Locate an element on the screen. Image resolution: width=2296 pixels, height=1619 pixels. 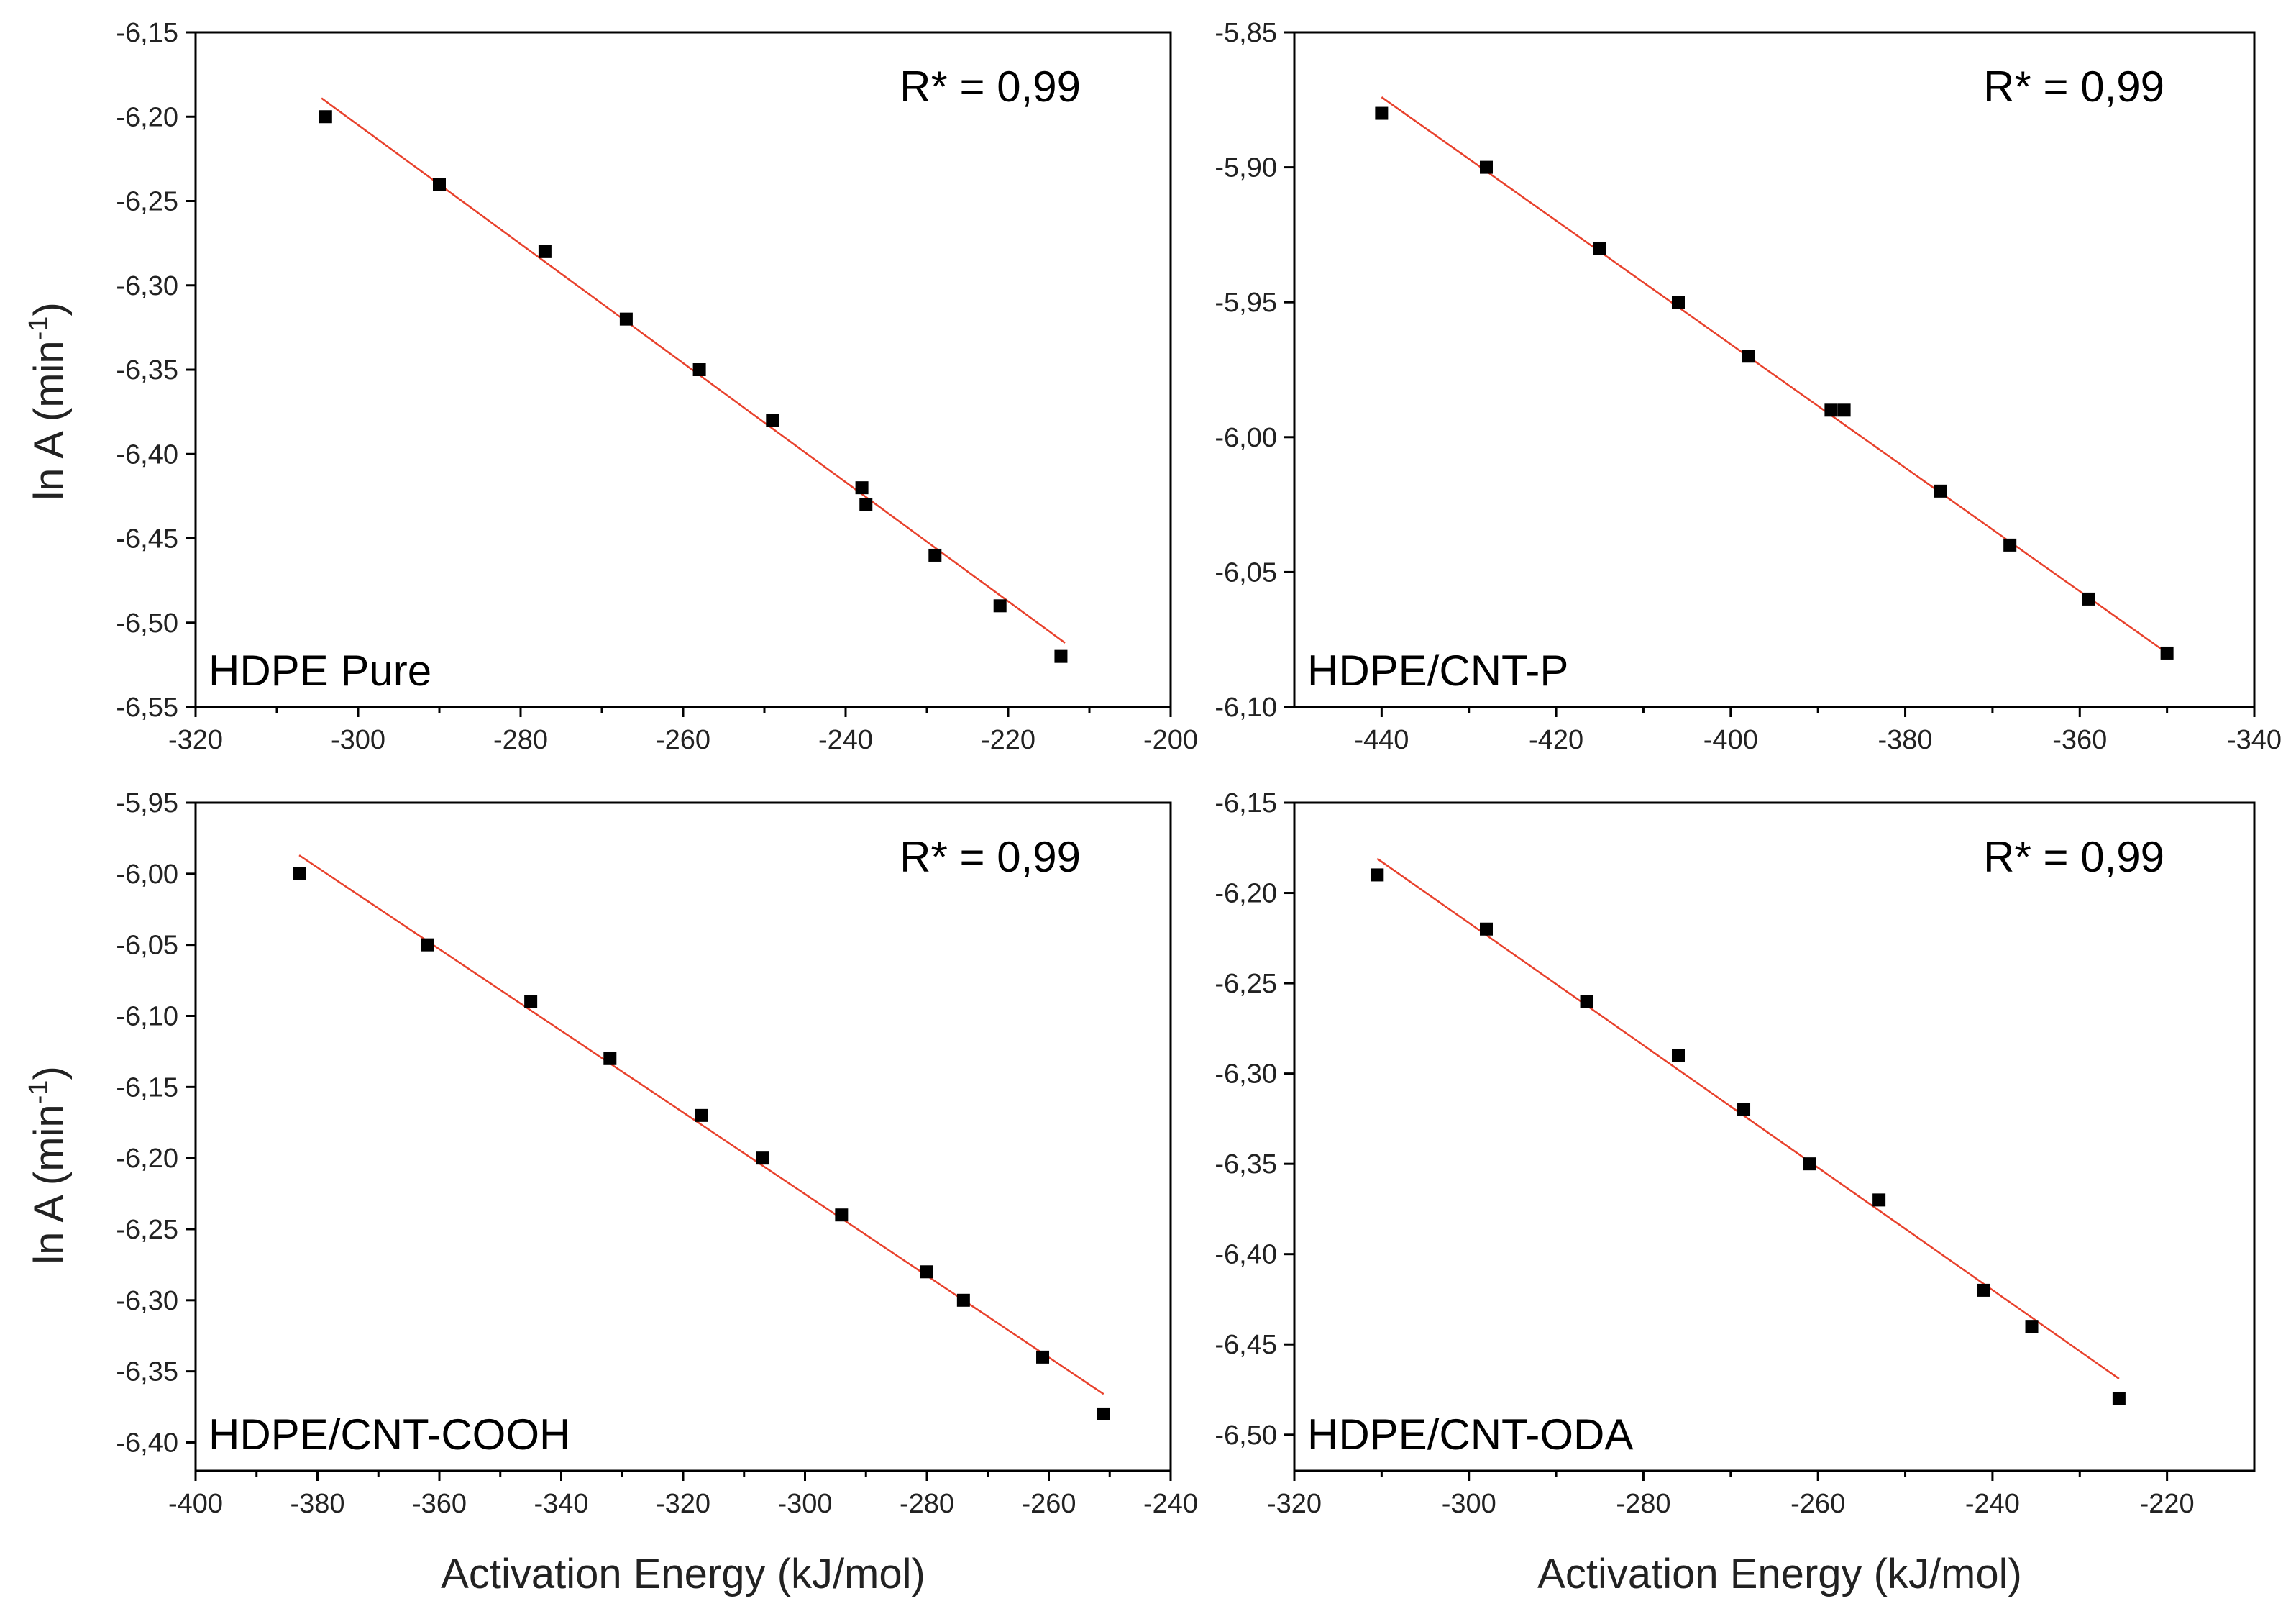
fit-line is located at coordinates (1774, 375).